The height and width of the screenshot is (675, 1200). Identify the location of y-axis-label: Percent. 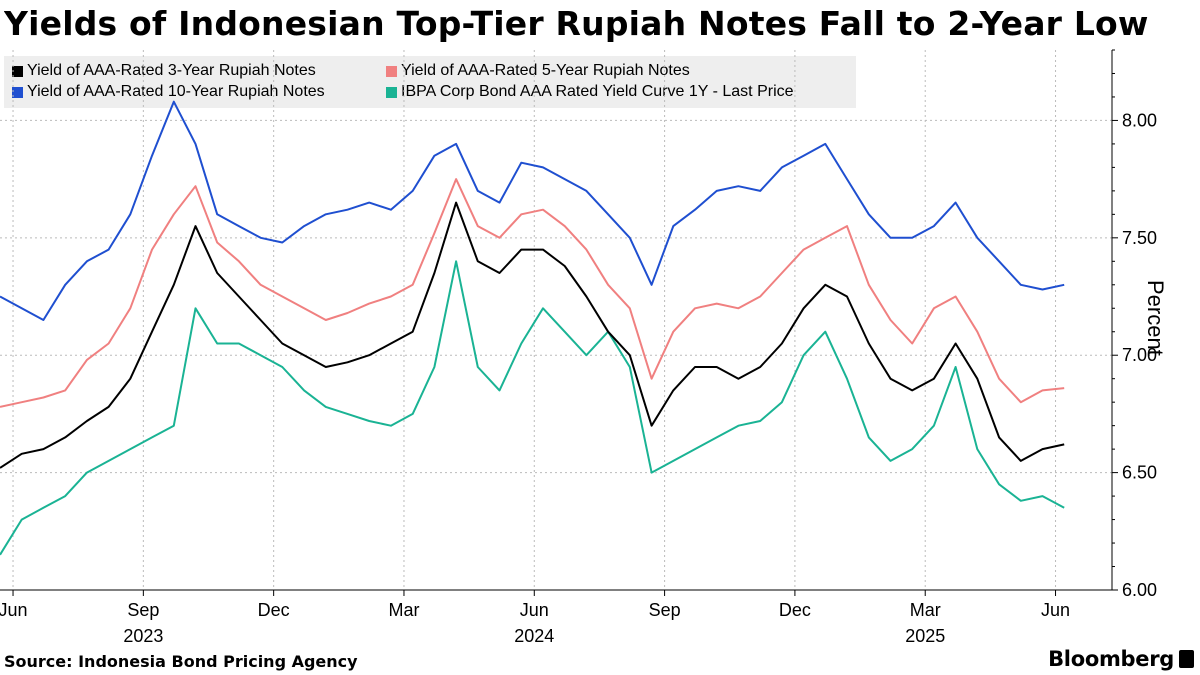
(1155, 318).